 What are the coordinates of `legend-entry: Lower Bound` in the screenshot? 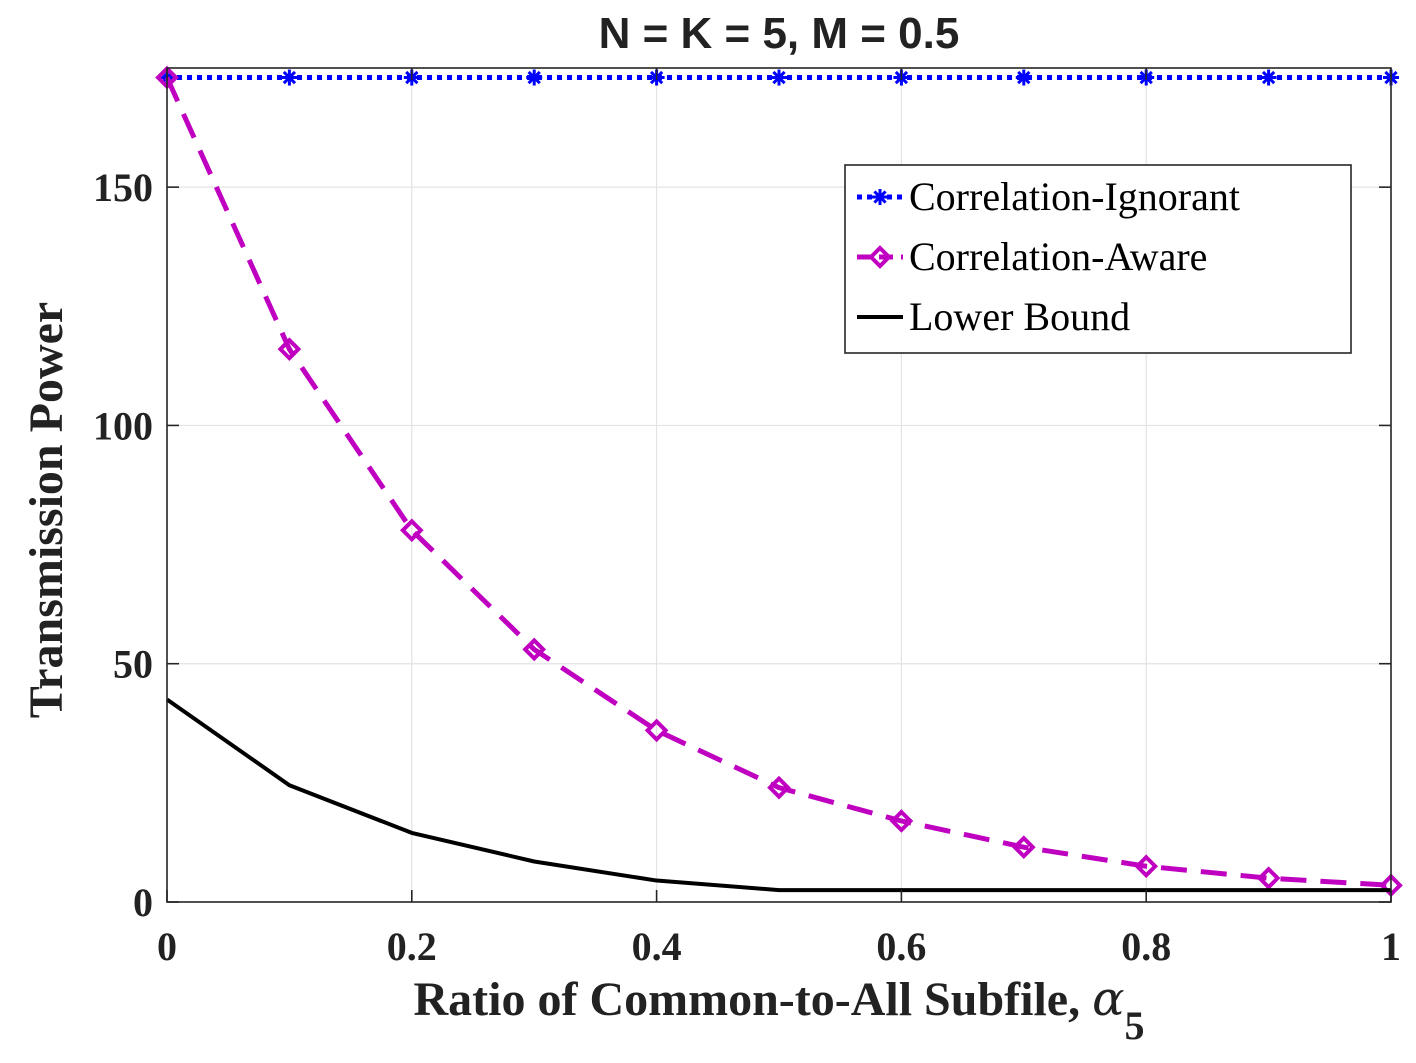 It's located at (993, 316).